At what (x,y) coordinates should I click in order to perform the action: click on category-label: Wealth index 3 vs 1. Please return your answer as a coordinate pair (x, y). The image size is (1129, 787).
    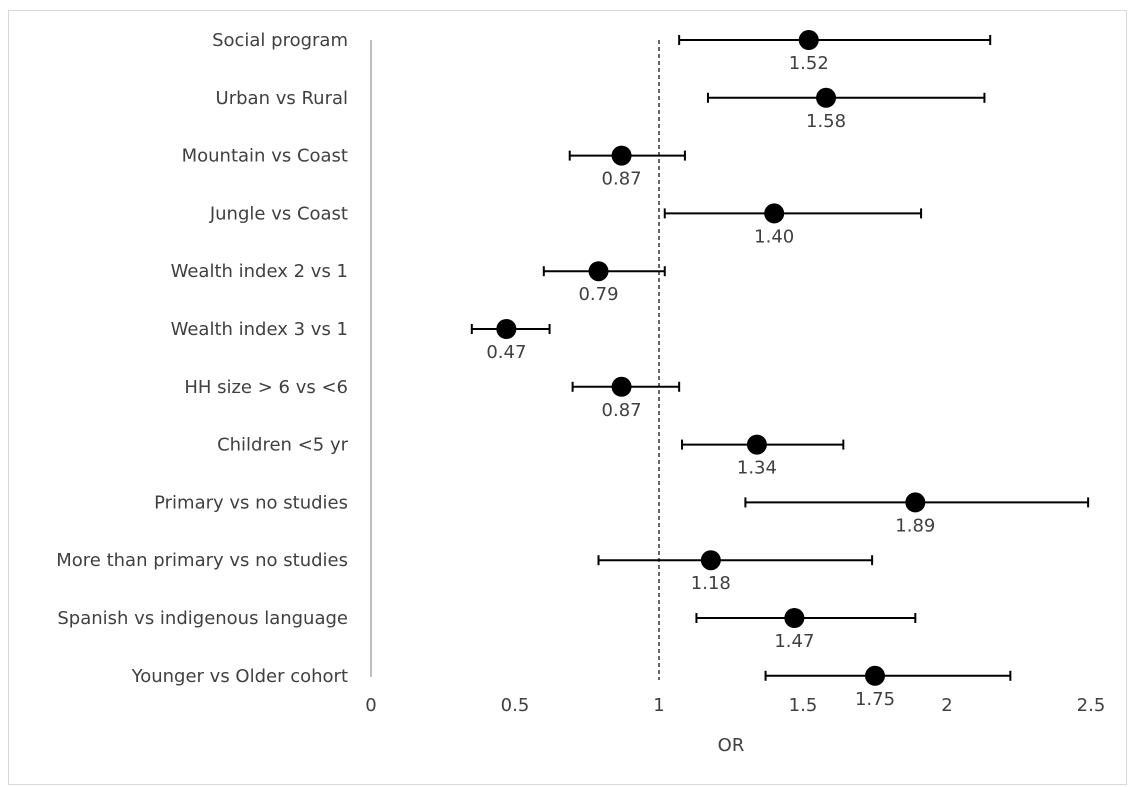
    Looking at the image, I should click on (259, 329).